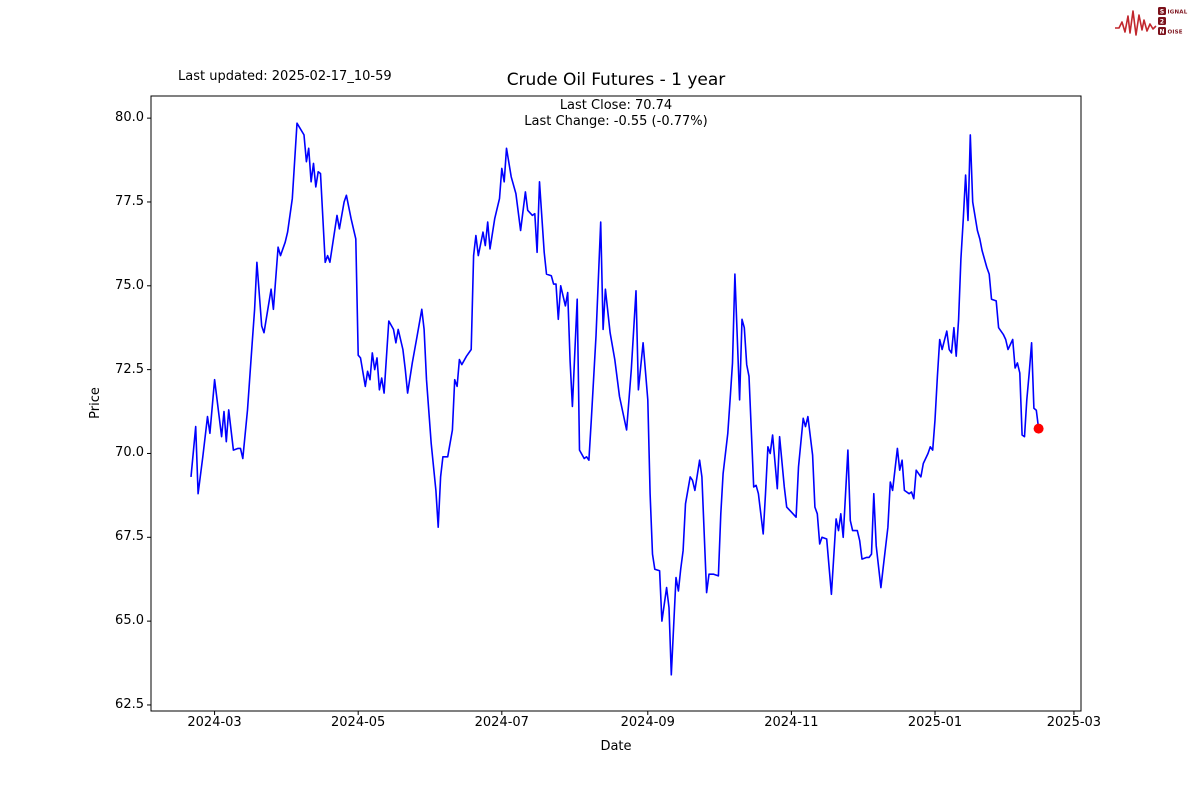 This screenshot has height=800, width=1200. What do you see at coordinates (1038, 428) in the screenshot?
I see `last-point-dot` at bounding box center [1038, 428].